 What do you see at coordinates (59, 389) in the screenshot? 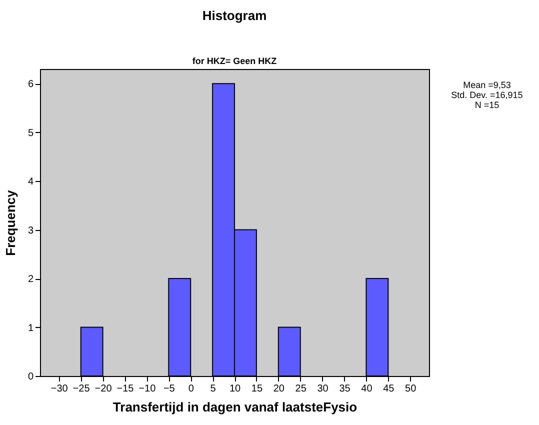
I see `x-tick-label: −30` at bounding box center [59, 389].